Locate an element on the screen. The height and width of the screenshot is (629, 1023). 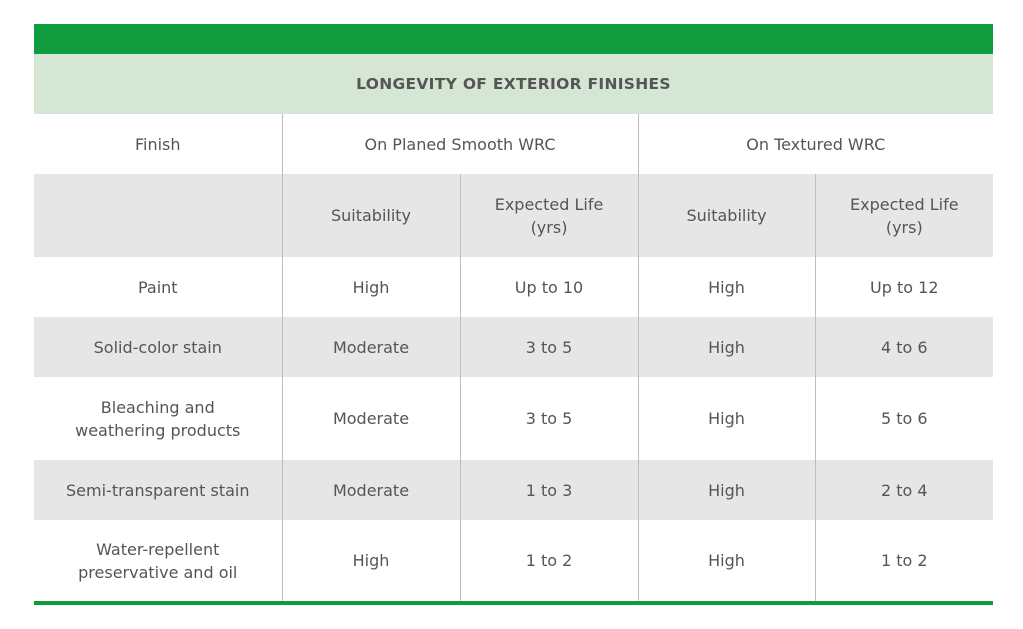
table-row: Paint High Up to 10 High Up to 12 is located at coordinates (514, 287).